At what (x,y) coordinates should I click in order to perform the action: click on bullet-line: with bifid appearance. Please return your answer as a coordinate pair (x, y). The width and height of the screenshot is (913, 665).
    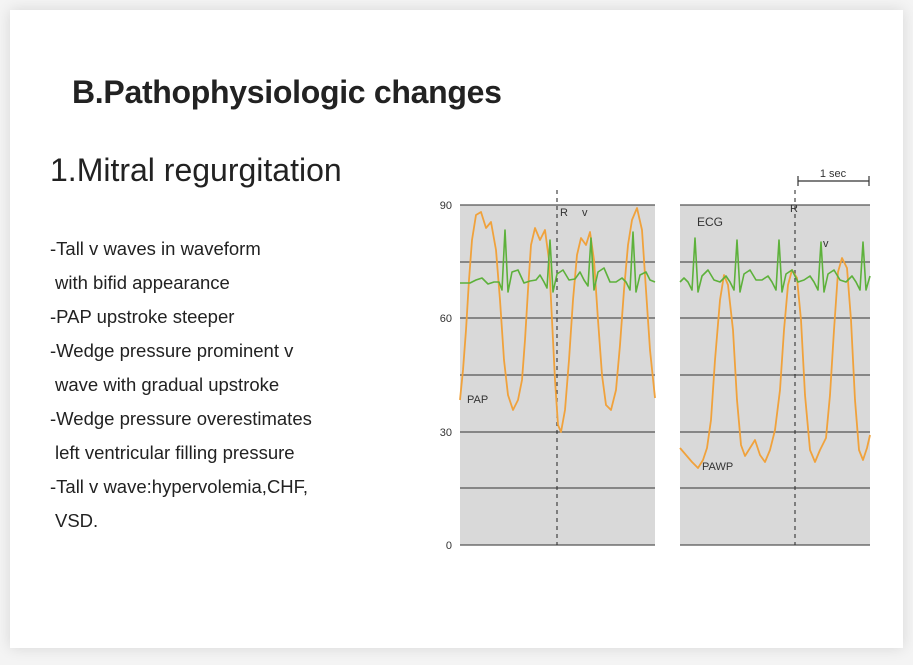
    Looking at the image, I should click on (142, 282).